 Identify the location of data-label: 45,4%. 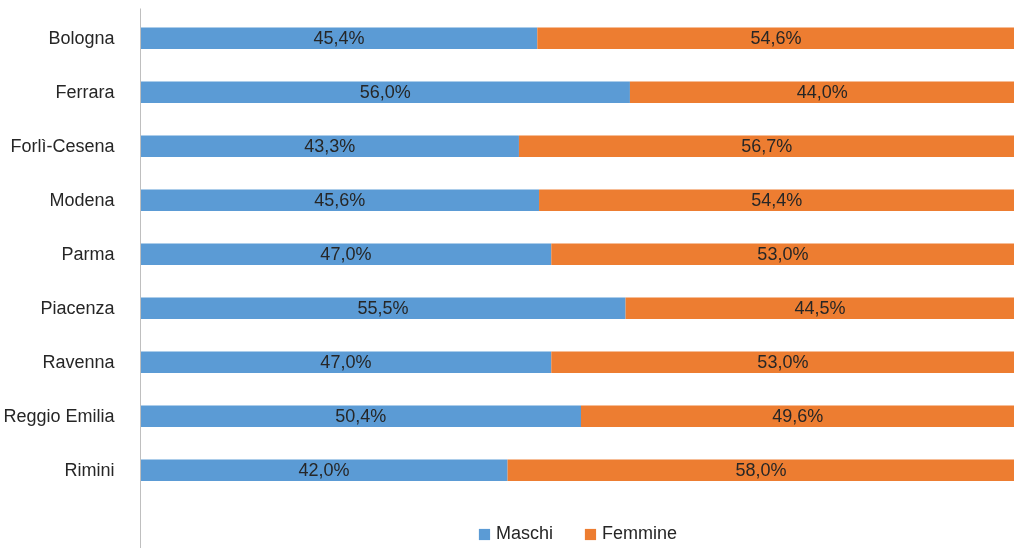
(339, 38).